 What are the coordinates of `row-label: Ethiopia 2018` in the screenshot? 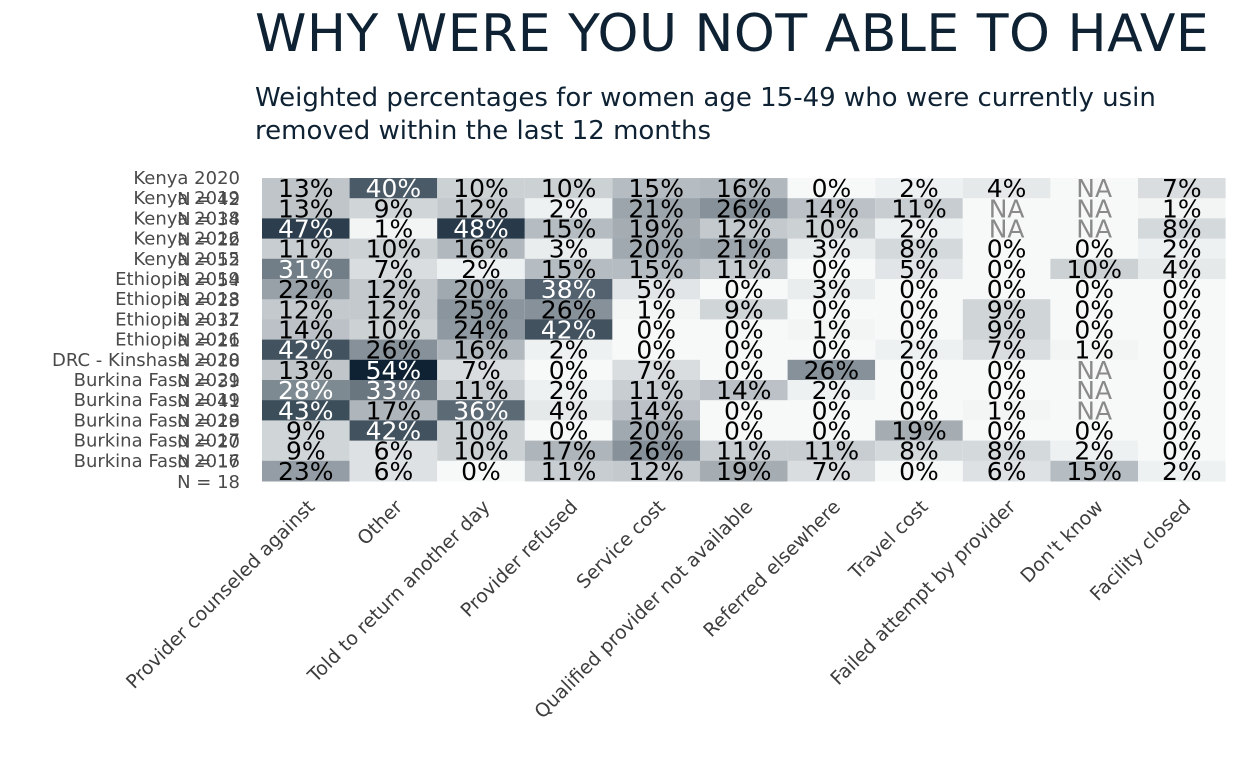 It's located at (177, 299).